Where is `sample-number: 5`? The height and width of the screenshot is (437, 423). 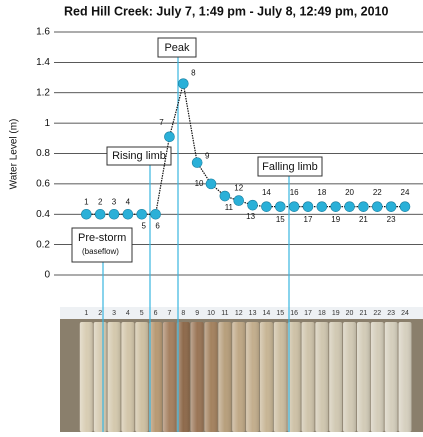 sample-number: 5 is located at coordinates (142, 313).